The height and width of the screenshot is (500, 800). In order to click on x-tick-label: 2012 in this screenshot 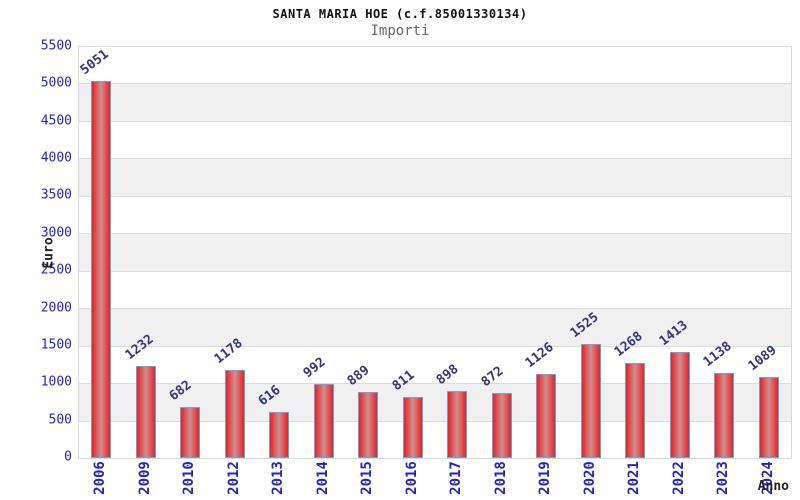, I will do `click(233, 478)`.